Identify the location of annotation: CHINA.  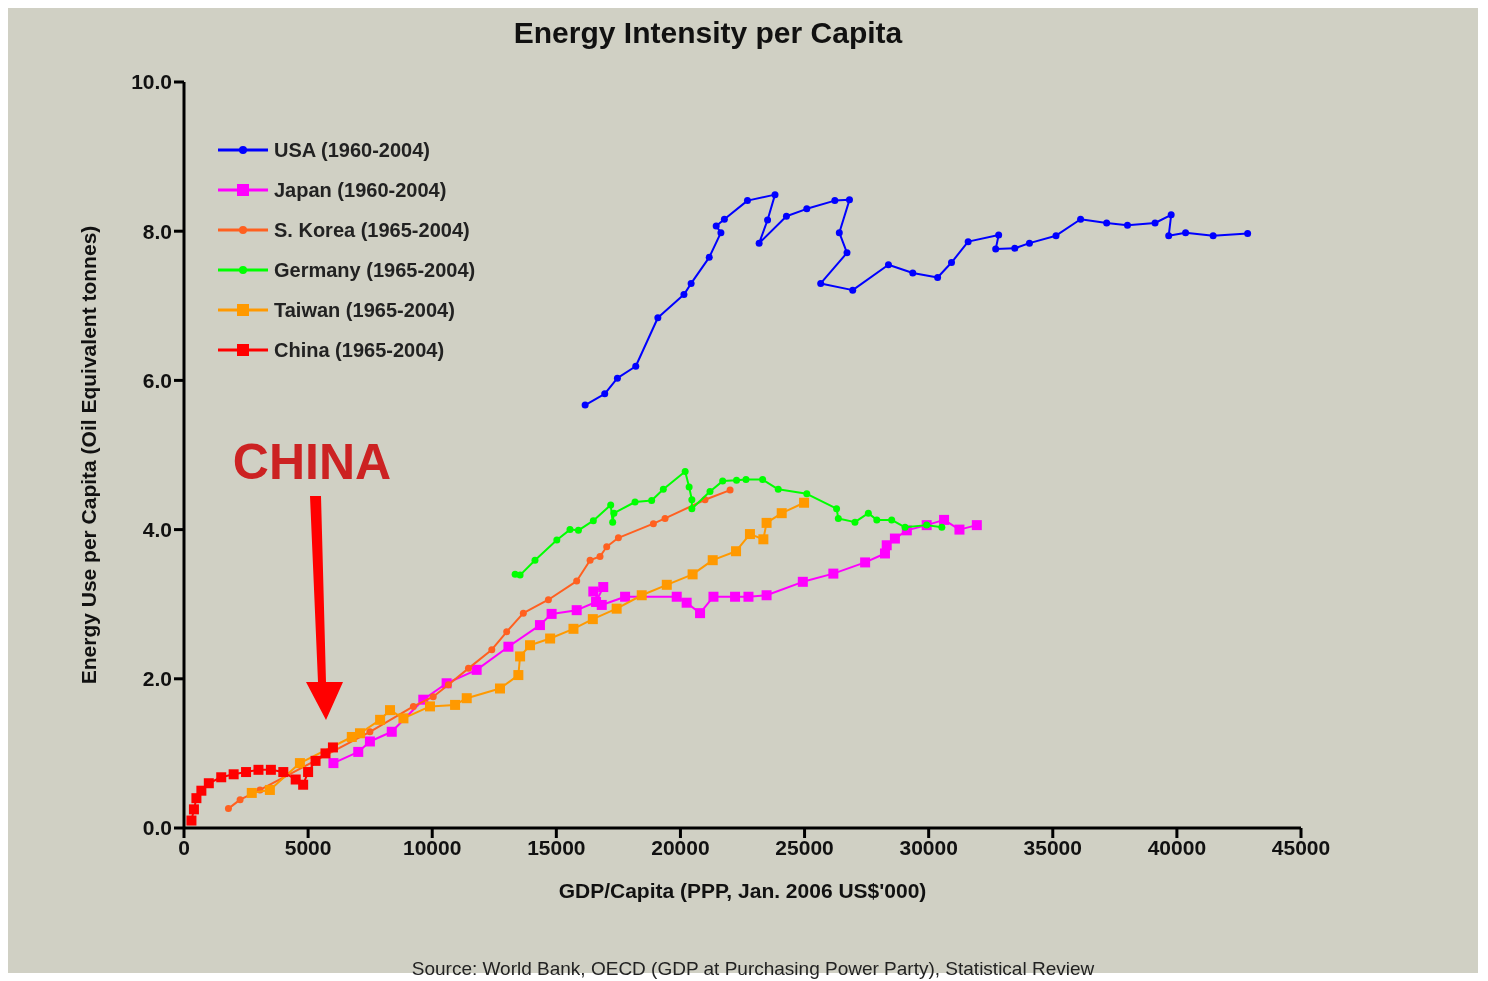
(312, 462).